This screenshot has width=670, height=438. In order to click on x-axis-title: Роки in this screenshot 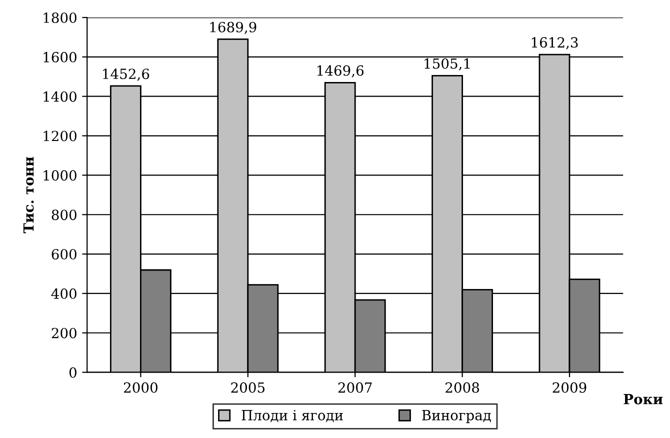, I will do `click(643, 399)`.